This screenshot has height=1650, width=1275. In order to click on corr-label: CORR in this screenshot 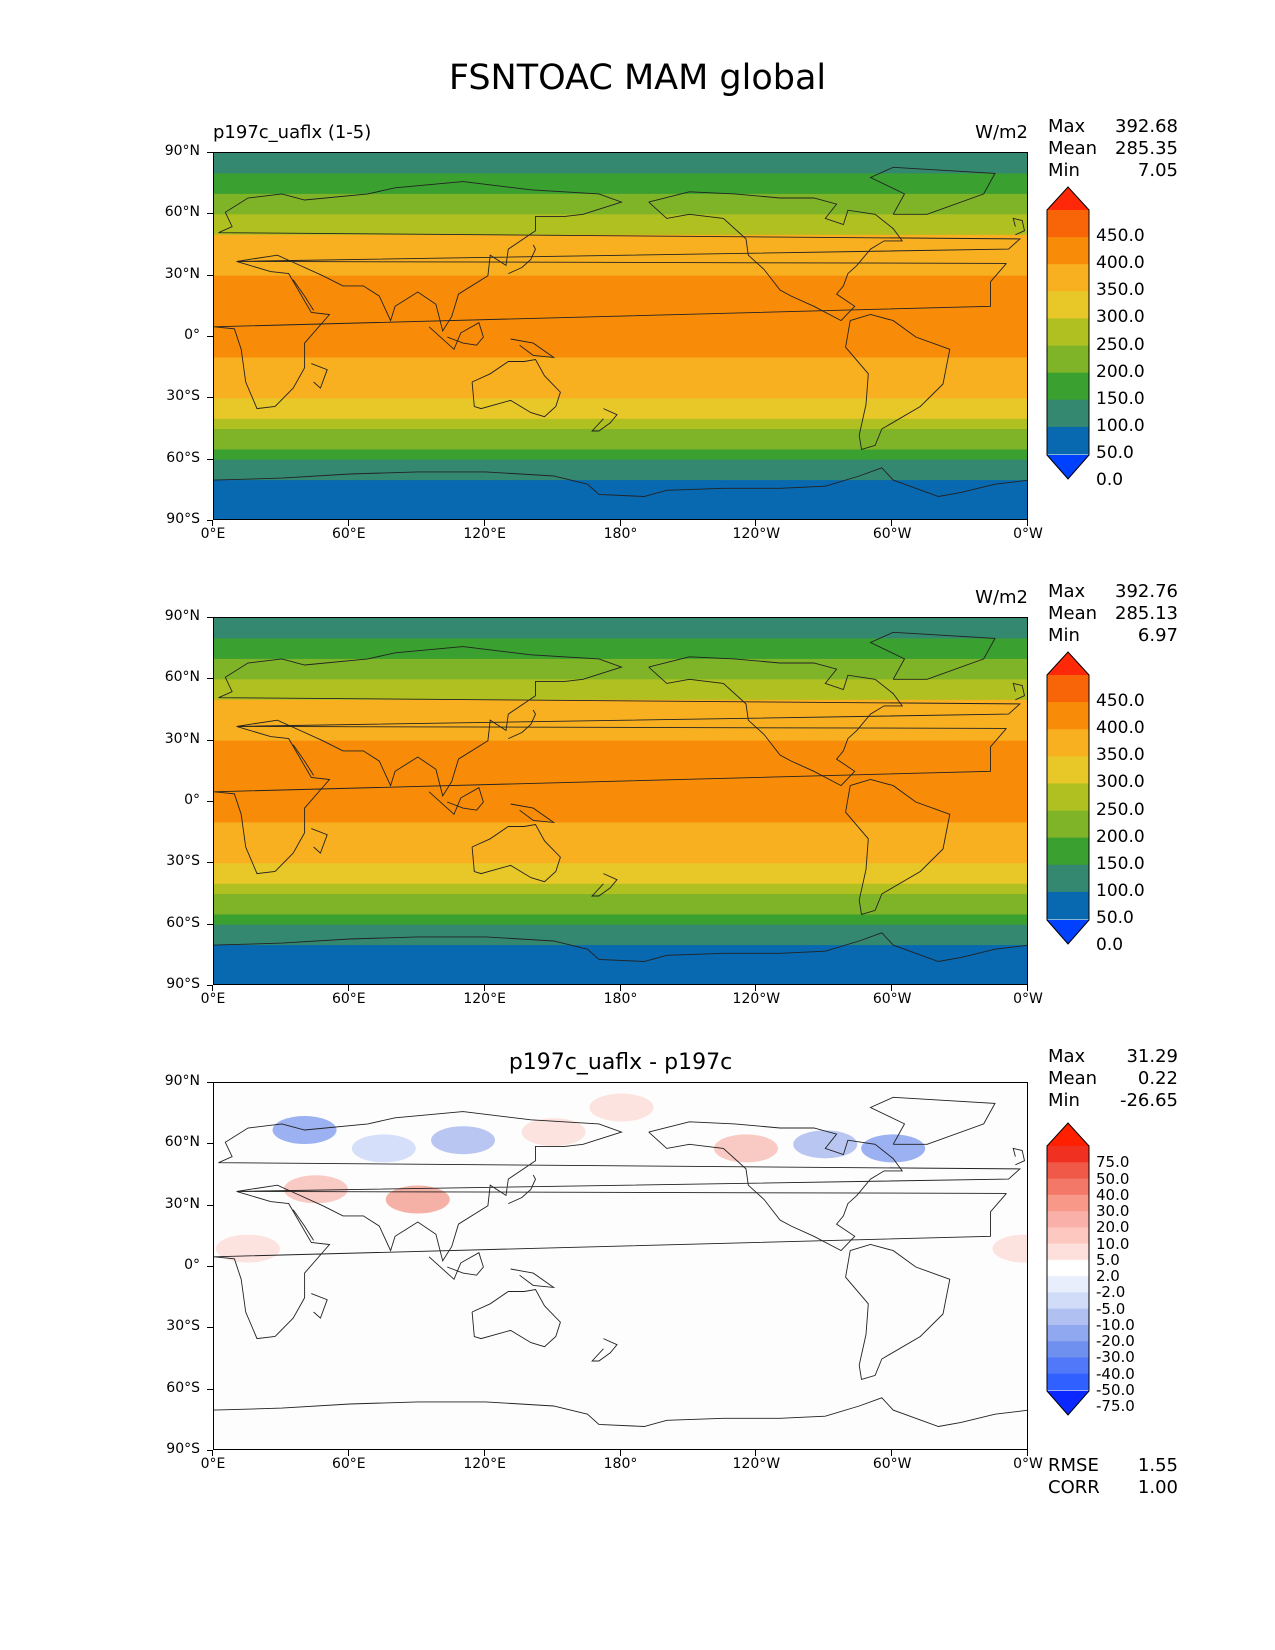, I will do `click(1074, 1487)`.